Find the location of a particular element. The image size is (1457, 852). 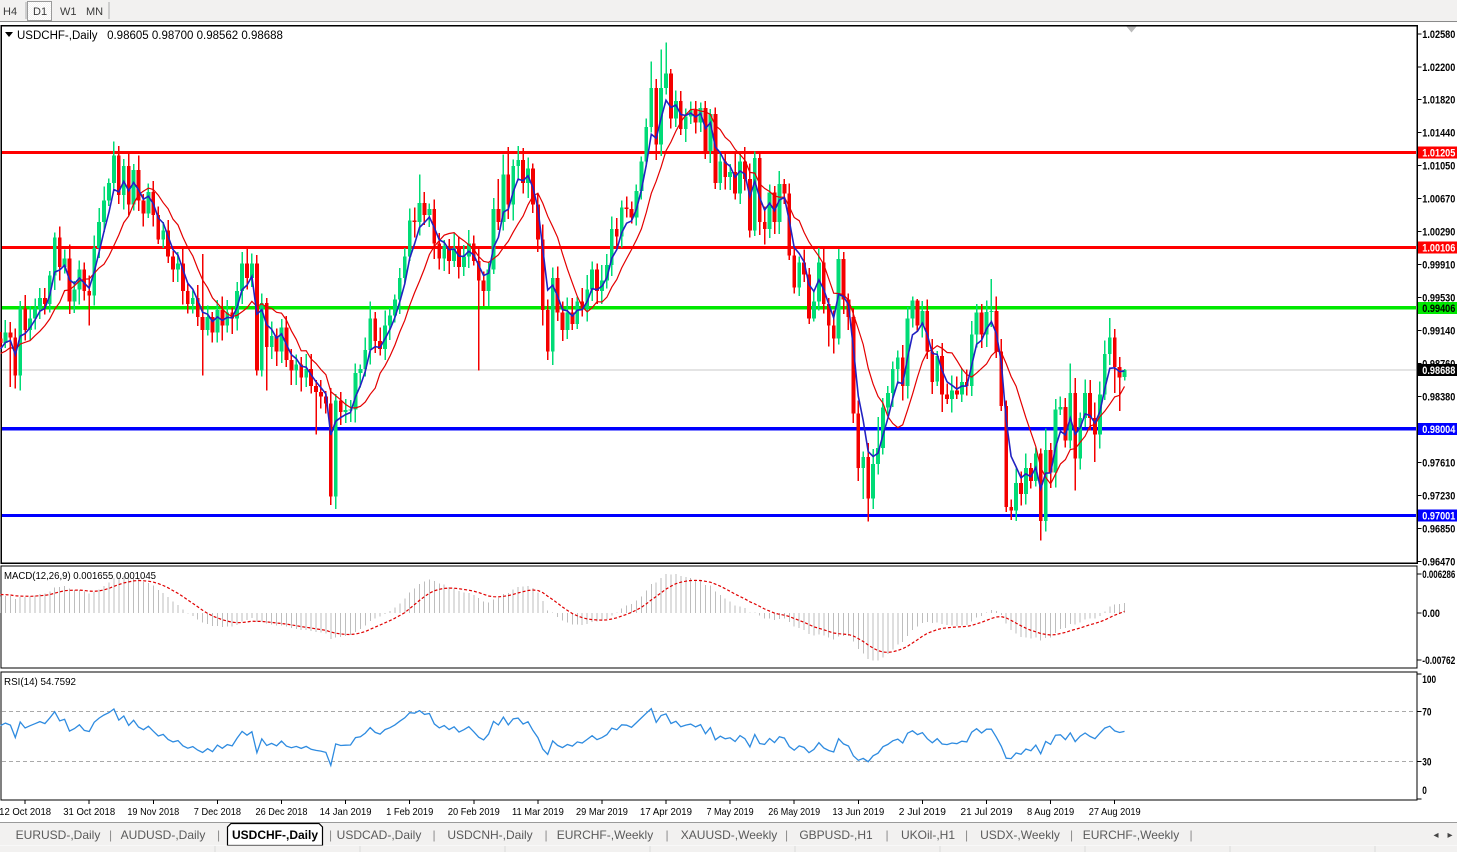

svg-text: USDX-,Weekly is located at coordinates (1020, 835).